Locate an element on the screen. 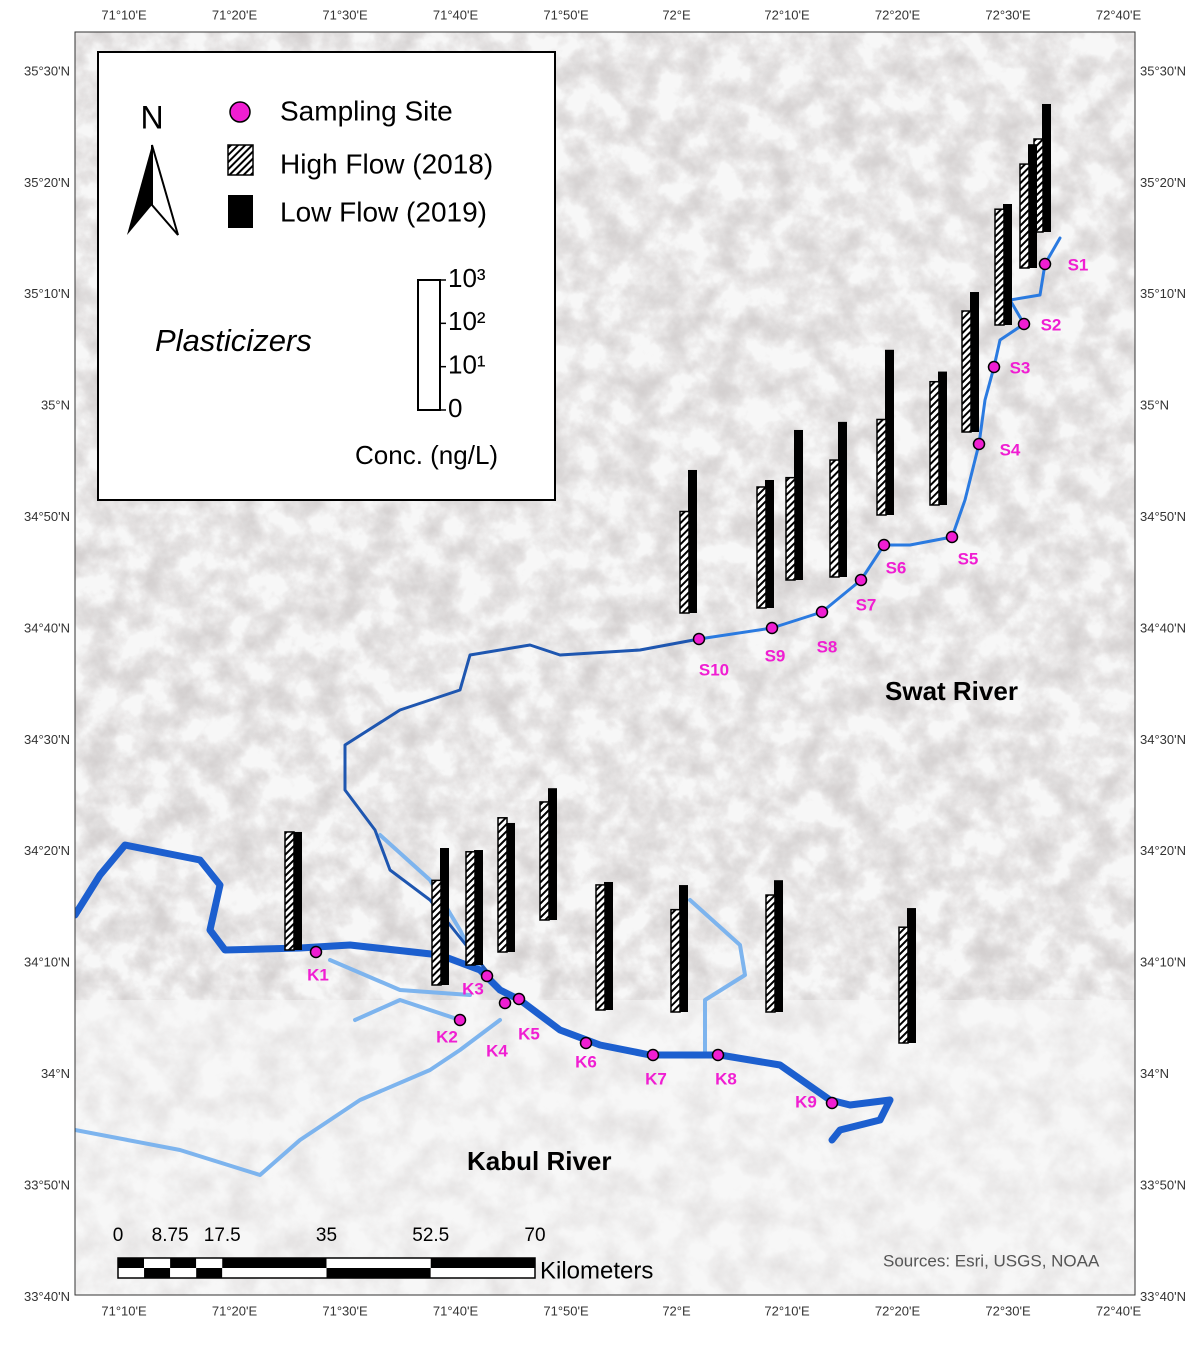 This screenshot has height=1345, width=1200. site-label: S2 is located at coordinates (1051, 324).